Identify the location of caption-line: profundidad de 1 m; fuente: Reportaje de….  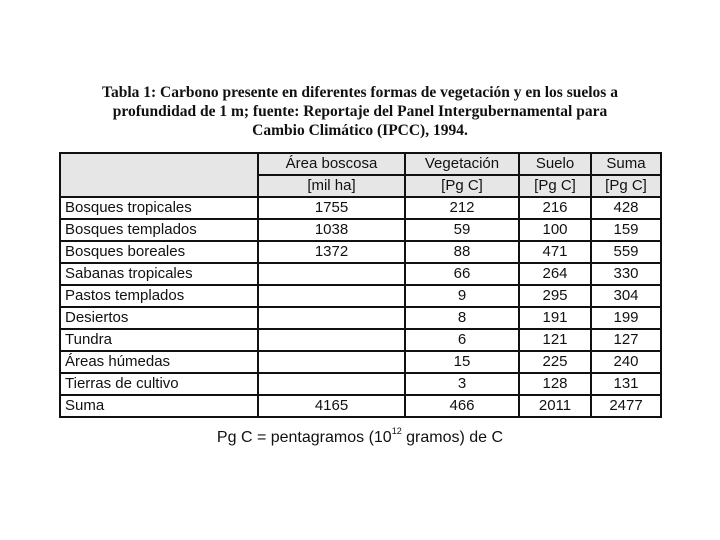
(360, 111).